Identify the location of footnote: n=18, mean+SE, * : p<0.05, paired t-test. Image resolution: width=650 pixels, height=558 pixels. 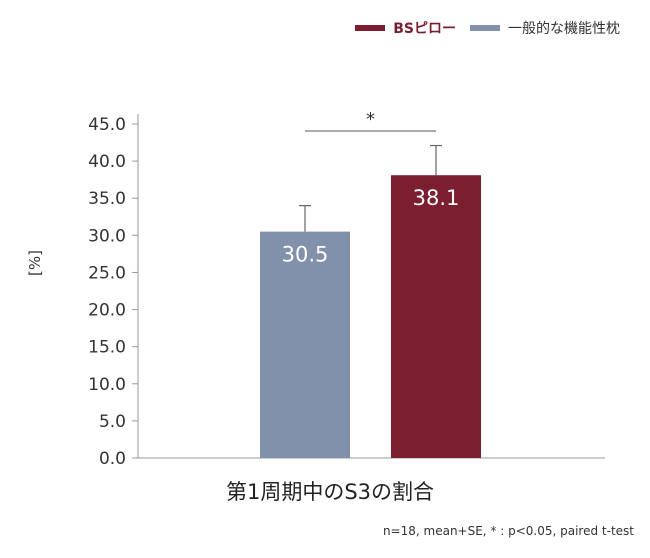
(508, 531).